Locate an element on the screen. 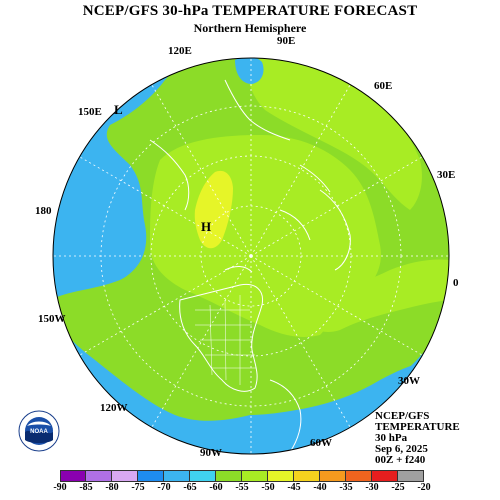 This screenshot has width=500, height=500. warm-region-east is located at coordinates (374, 295).